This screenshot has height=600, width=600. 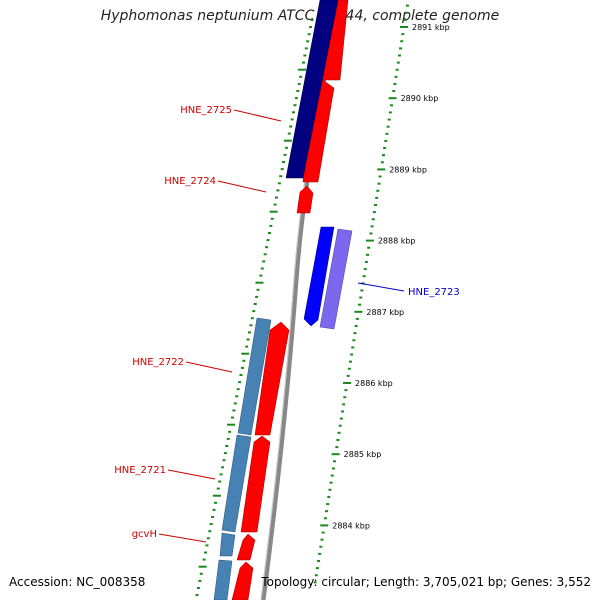 I want to click on gene-label-hne2722: HNE_2722, so click(x=158, y=362).